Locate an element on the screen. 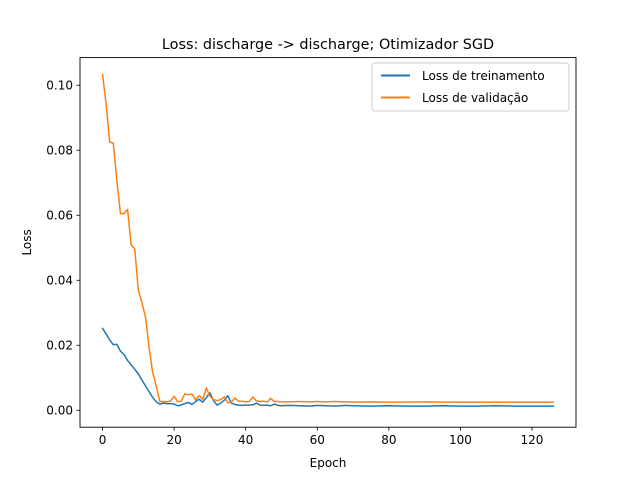 This screenshot has width=640, height=480. legend-label-validacao: Loss de validação is located at coordinates (475, 98).